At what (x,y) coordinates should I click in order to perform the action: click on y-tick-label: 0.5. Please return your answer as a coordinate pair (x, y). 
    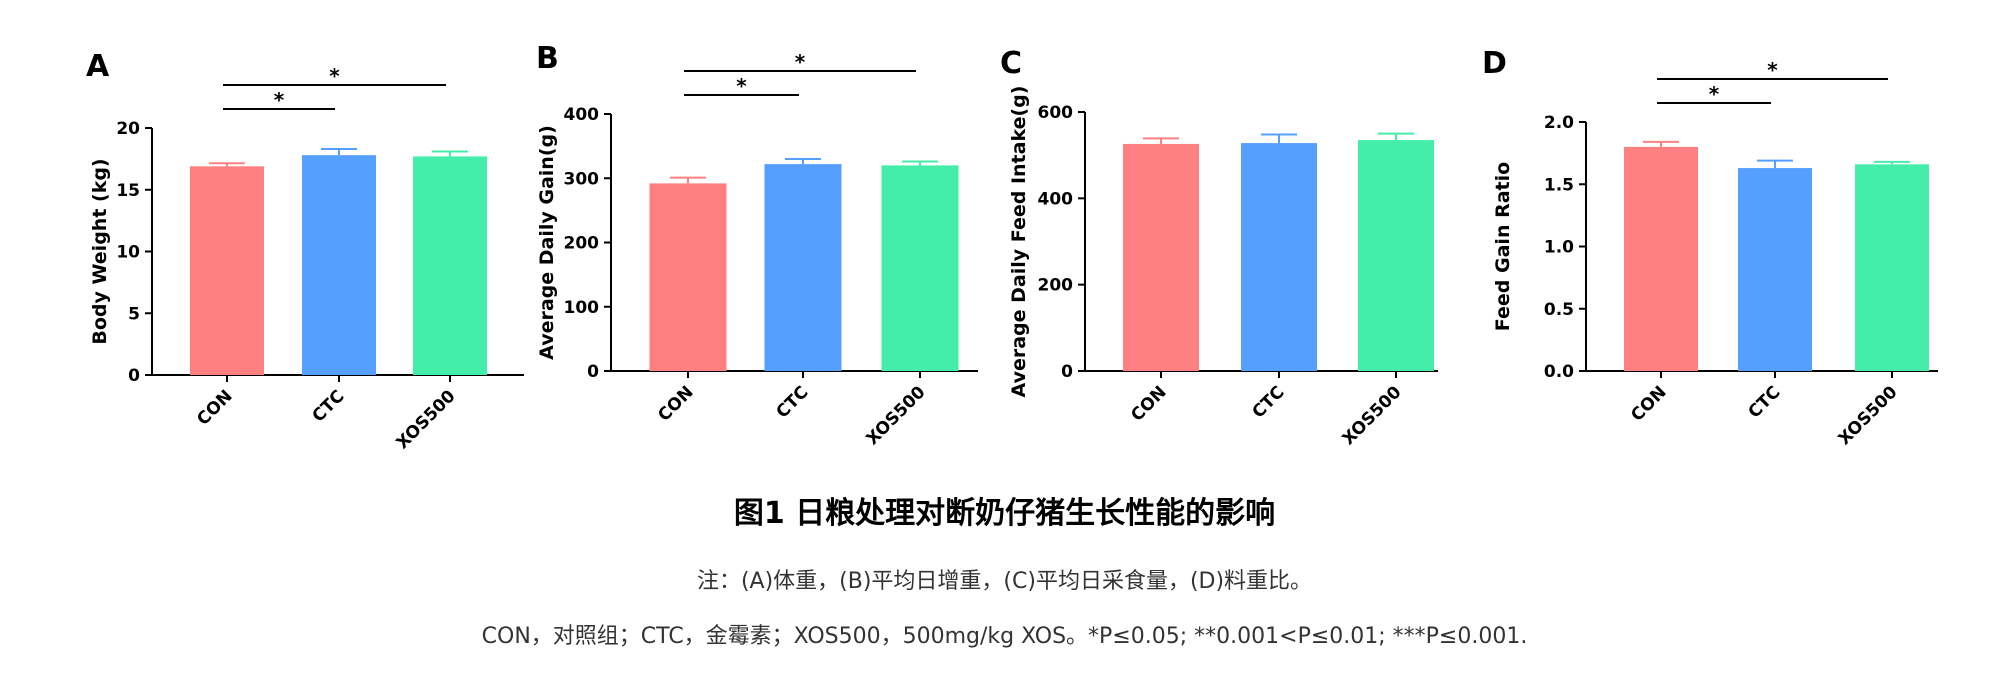
    Looking at the image, I should click on (1559, 310).